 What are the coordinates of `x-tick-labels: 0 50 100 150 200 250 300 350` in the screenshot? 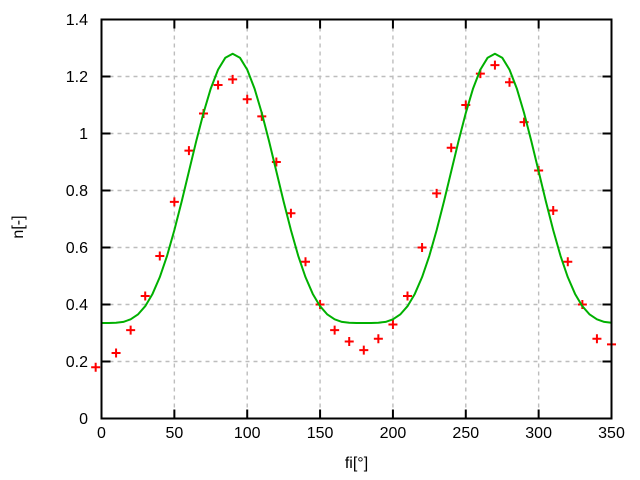 It's located at (361, 433).